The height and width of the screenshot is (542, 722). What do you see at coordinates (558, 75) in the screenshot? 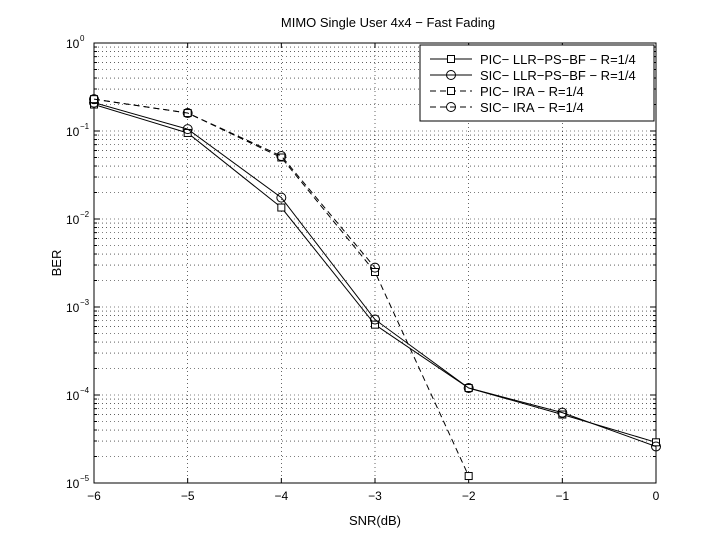
I see `legend-label: SIC− LLR−PS−BF − R=1/4` at bounding box center [558, 75].